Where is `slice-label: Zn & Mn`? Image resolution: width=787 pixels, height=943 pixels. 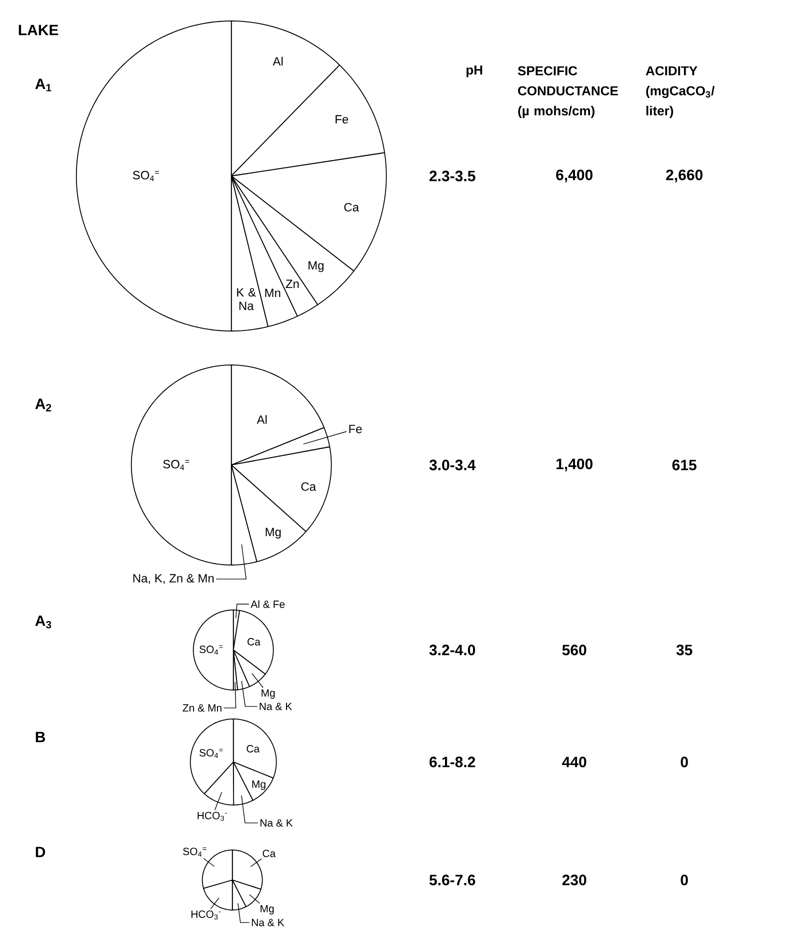
slice-label: Zn & Mn is located at coordinates (202, 708).